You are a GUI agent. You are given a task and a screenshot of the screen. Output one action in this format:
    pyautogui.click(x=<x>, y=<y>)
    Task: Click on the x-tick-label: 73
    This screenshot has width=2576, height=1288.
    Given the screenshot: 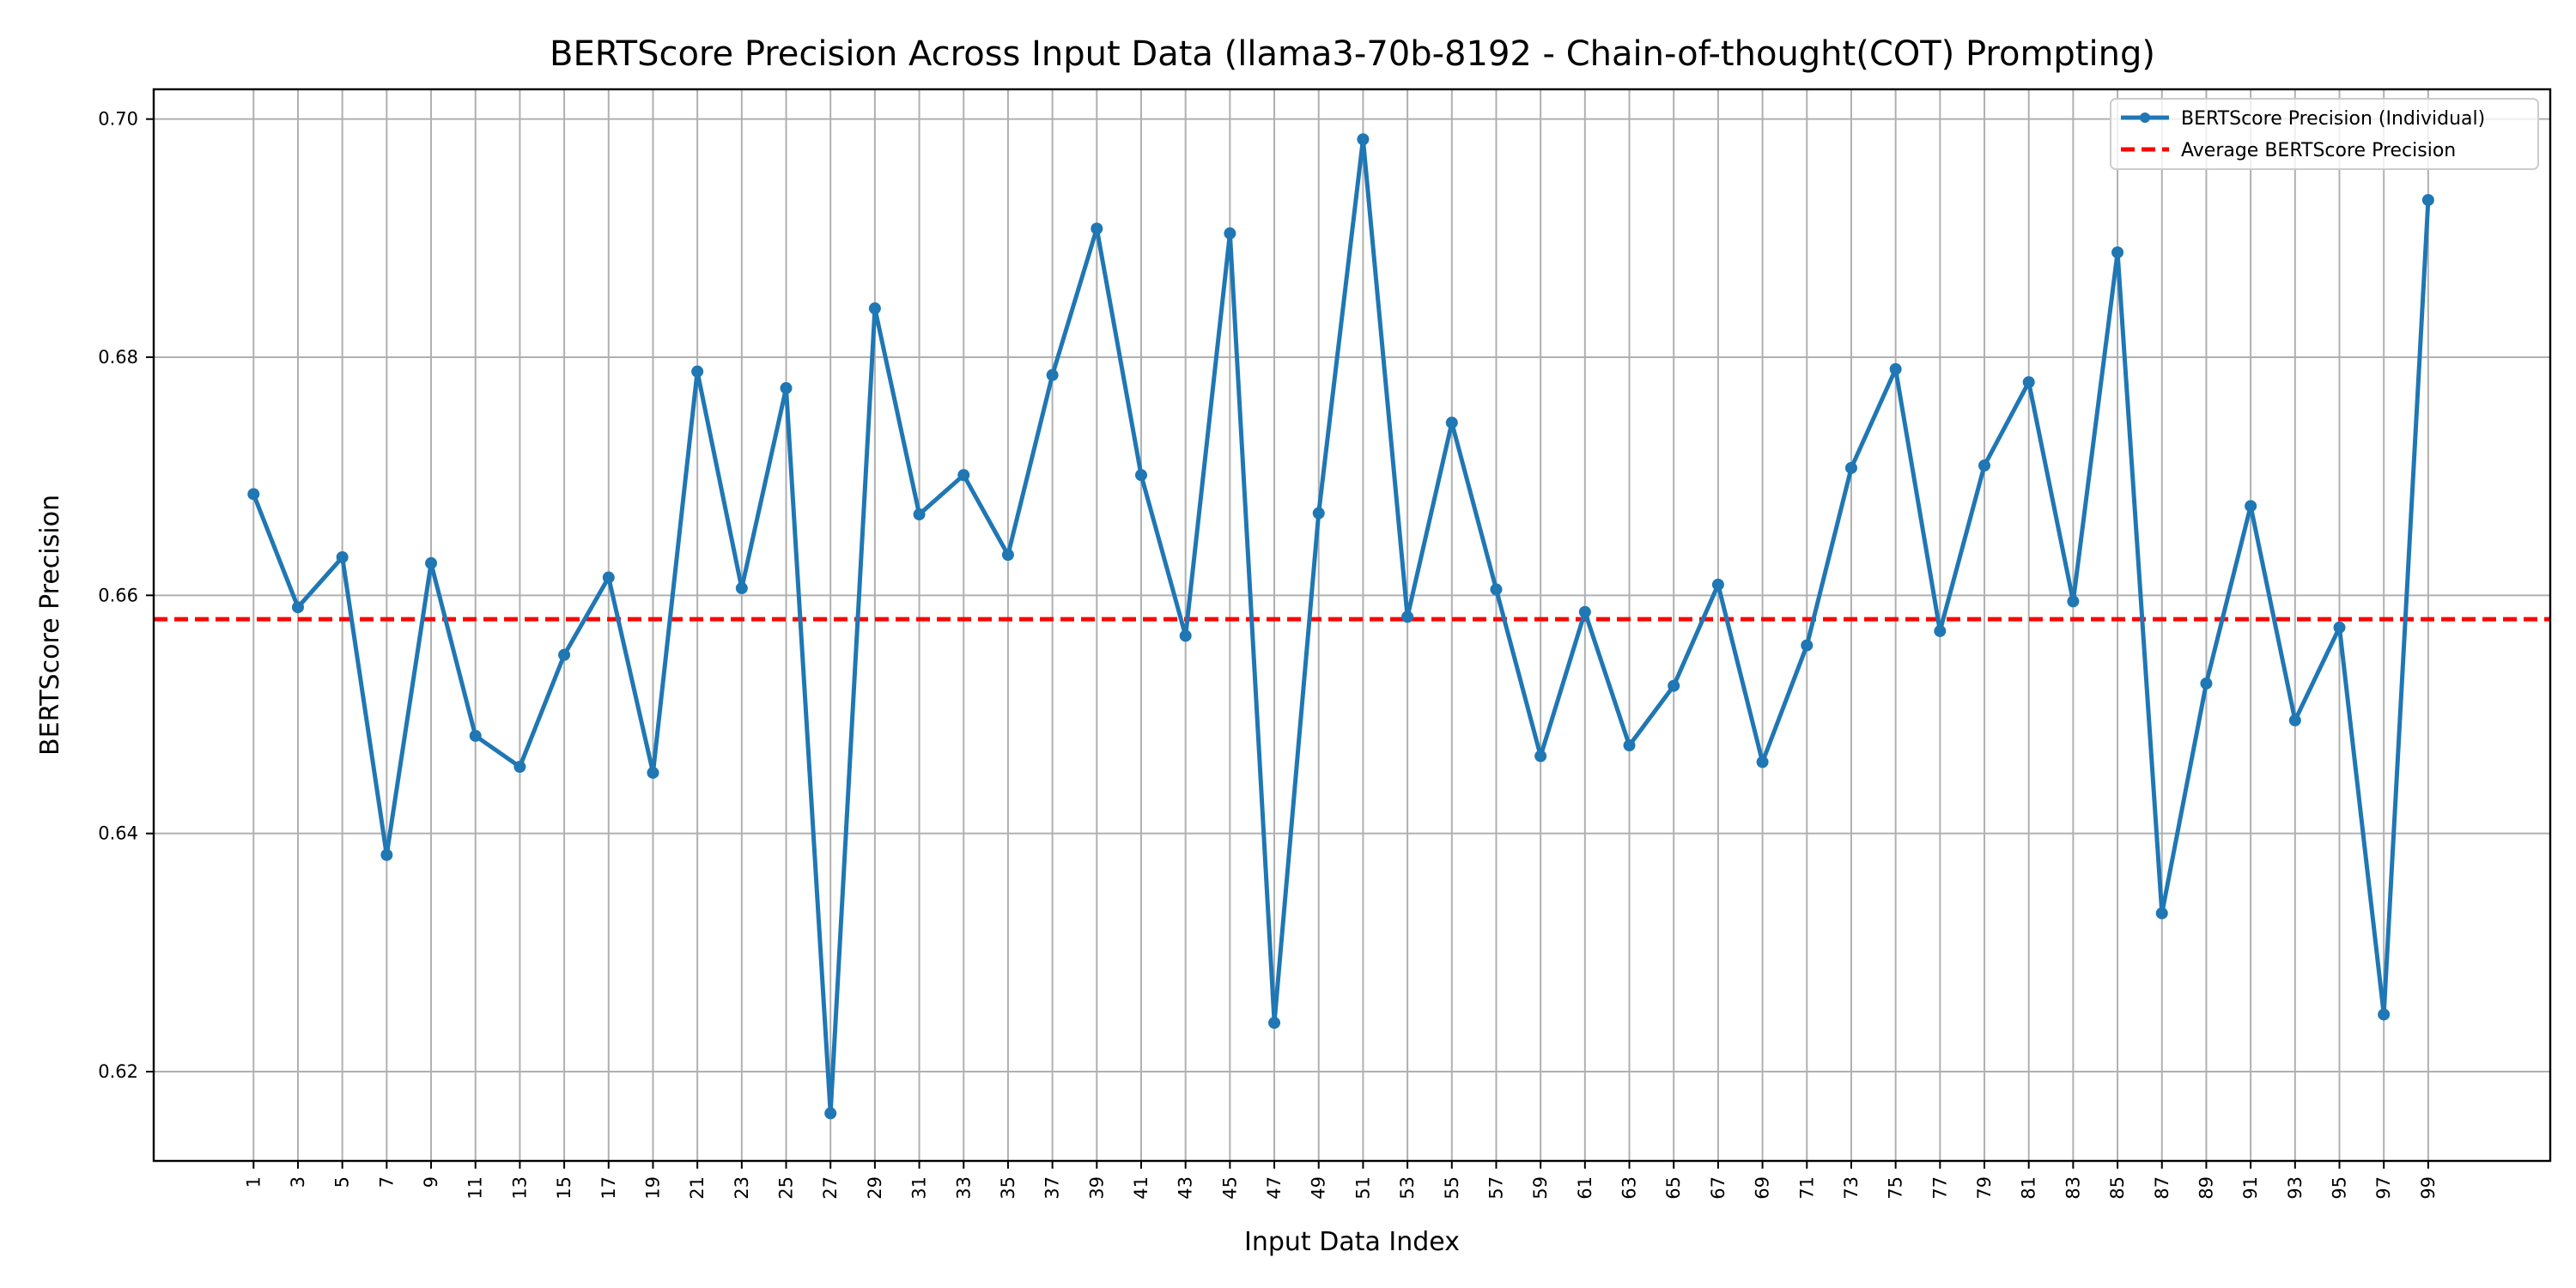 What is the action you would take?
    pyautogui.click(x=1851, y=1188)
    